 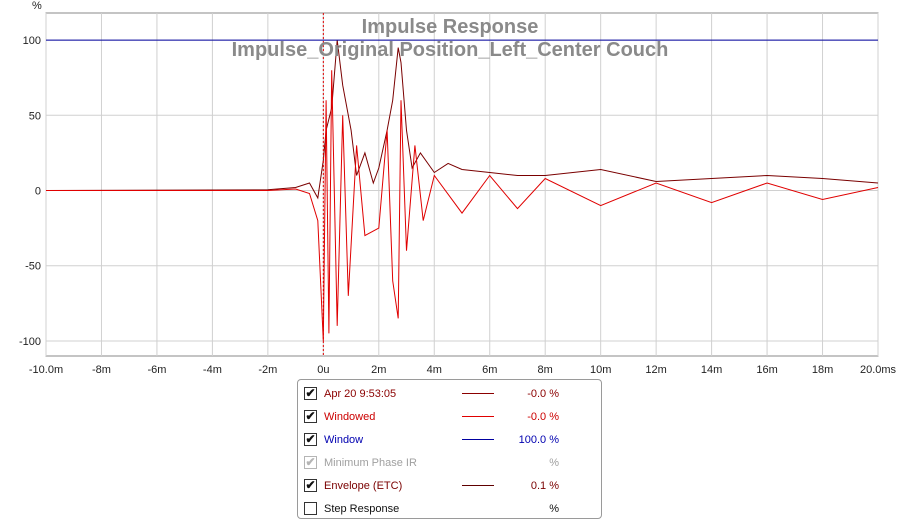 What do you see at coordinates (37, 6) in the screenshot?
I see `y-axis-unit: %` at bounding box center [37, 6].